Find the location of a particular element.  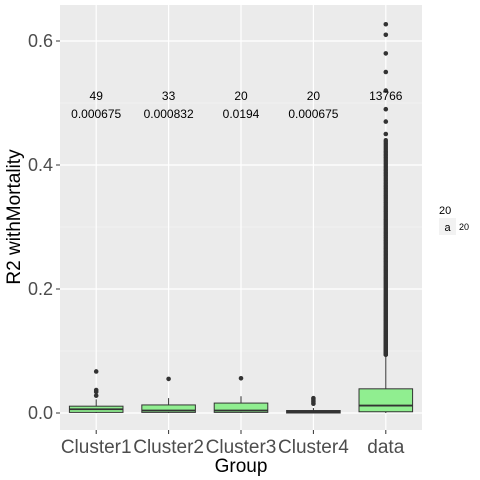

x-tick-label: Cluster2 is located at coordinates (168, 447).